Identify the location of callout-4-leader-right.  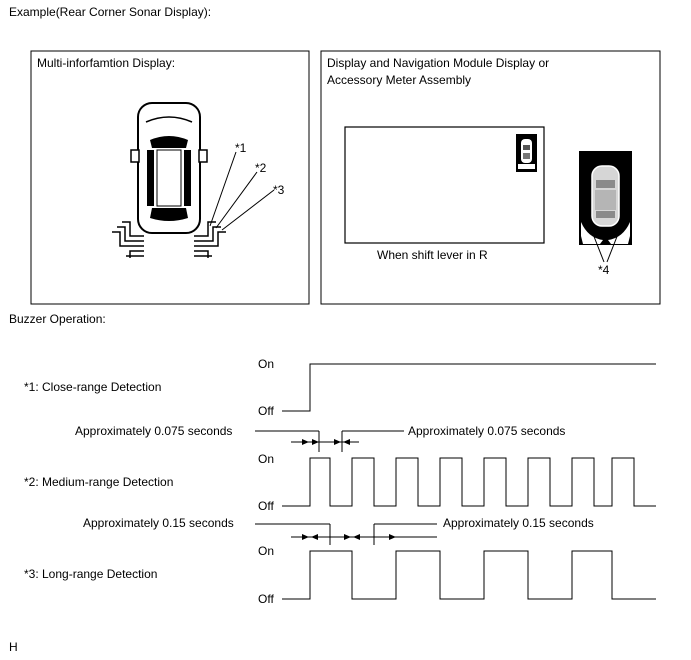
(612, 248).